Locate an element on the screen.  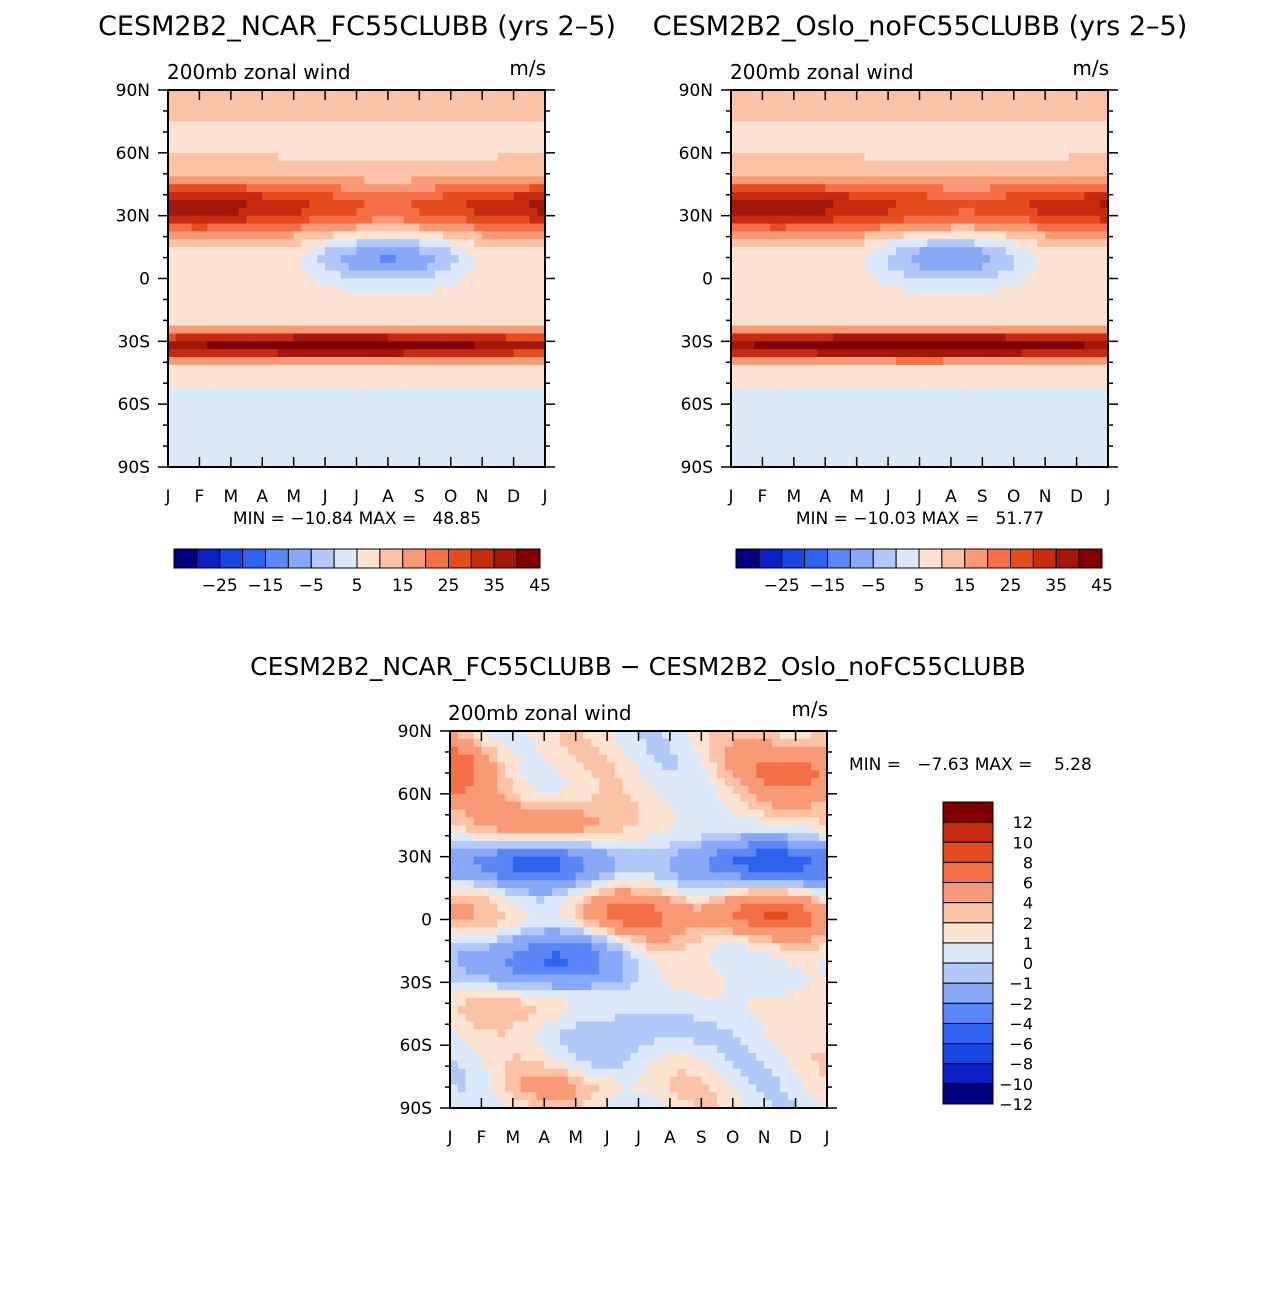
oslo-y-tick-label: 60S is located at coordinates (697, 405).